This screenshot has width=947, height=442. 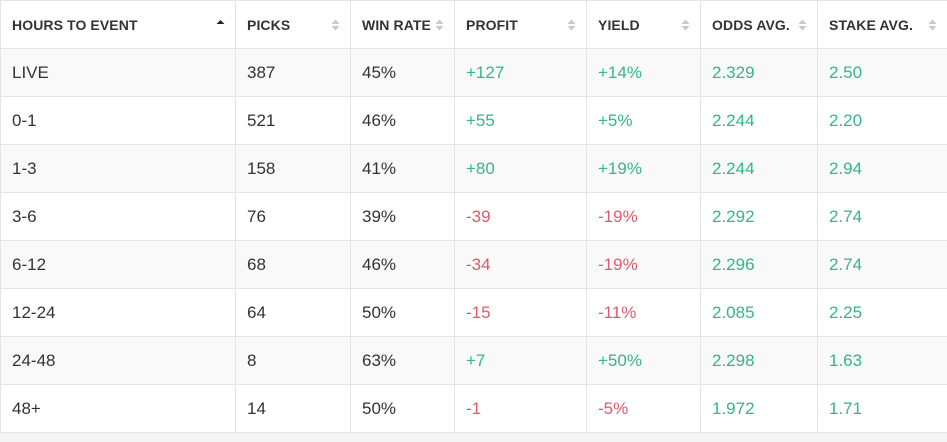 What do you see at coordinates (402, 216) in the screenshot?
I see `cell-win-rate: 39%` at bounding box center [402, 216].